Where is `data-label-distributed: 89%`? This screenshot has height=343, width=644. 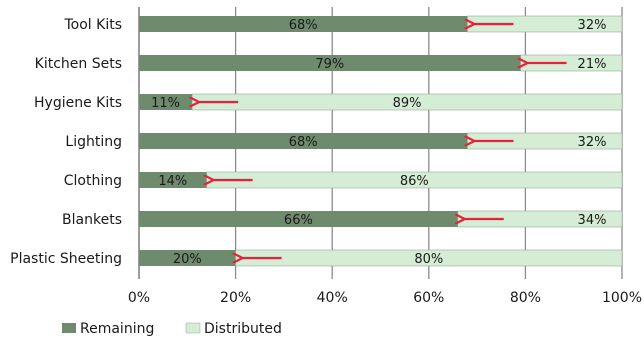 data-label-distributed: 89% is located at coordinates (407, 103).